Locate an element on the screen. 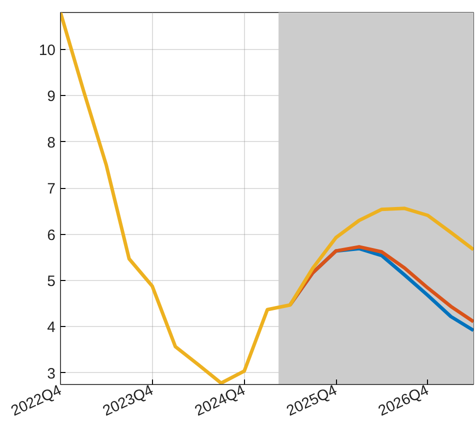 This screenshot has height=444, width=475. y-tick-label: 3 is located at coordinates (51, 373).